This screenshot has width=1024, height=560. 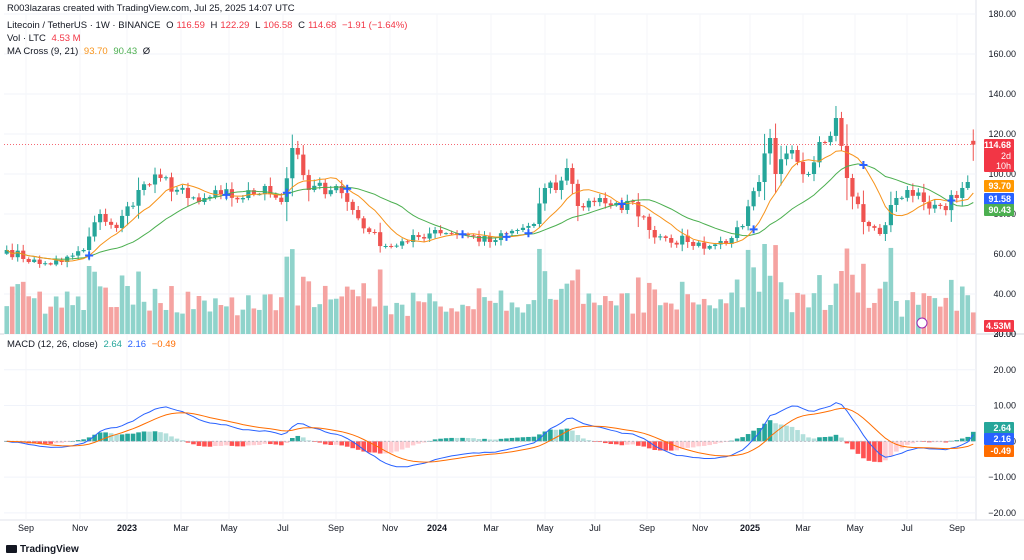 What do you see at coordinates (1002, 94) in the screenshot?
I see `price-tick-label: 140.00` at bounding box center [1002, 94].